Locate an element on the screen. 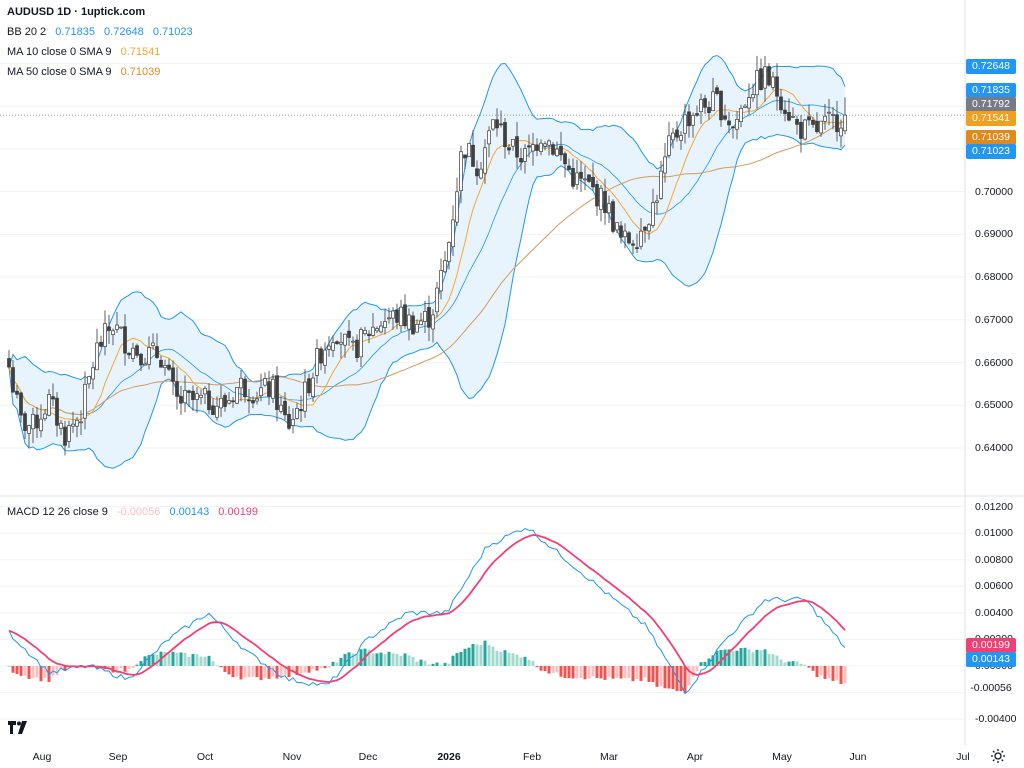 The height and width of the screenshot is (768, 1024). bb-upper-value: 0.72648 is located at coordinates (124, 32).